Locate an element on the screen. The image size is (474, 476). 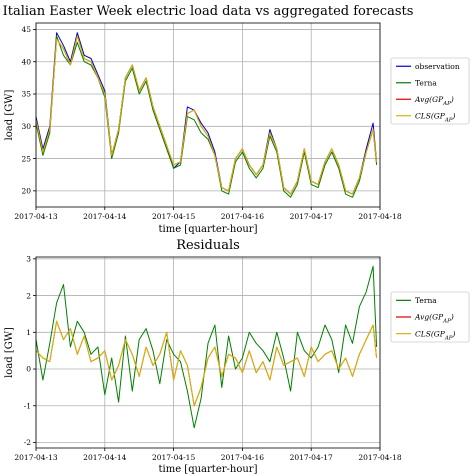
y-tick-label: 35 is located at coordinates (26, 94).